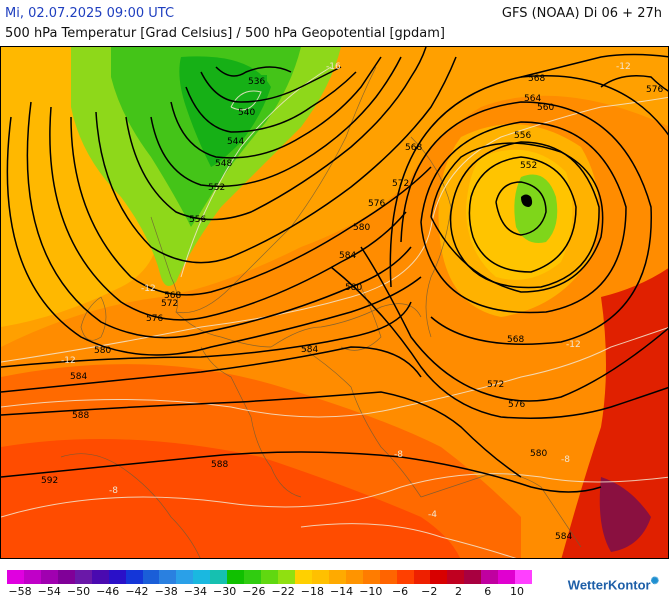 The image size is (669, 600). I want to click on contour-label-572-central: 572, so click(400, 184).